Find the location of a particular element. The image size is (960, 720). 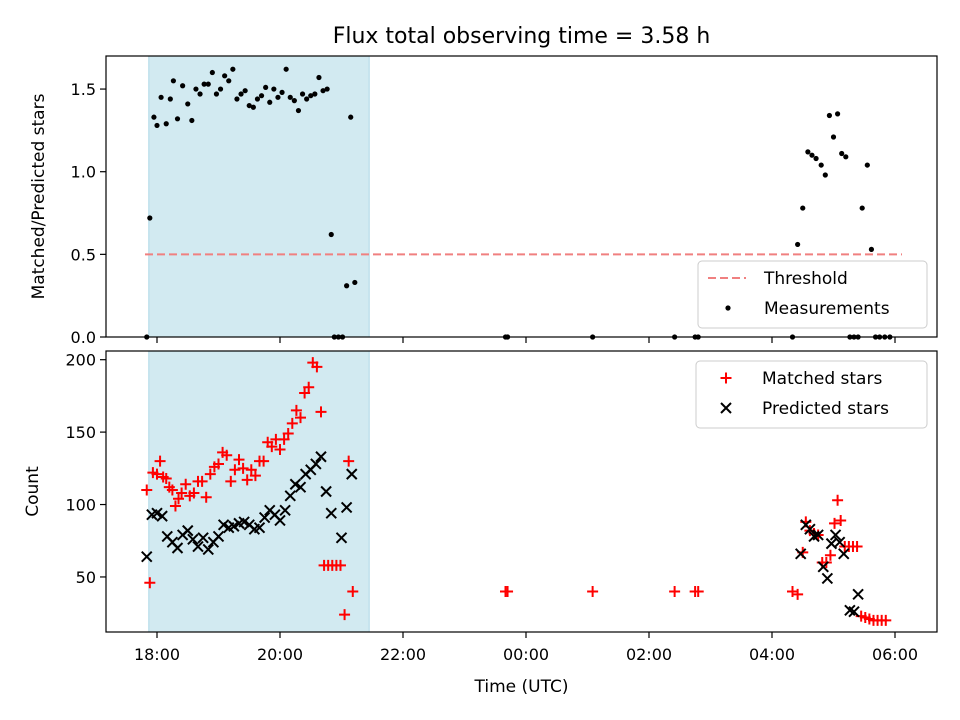

top-x-ticks is located at coordinates (526, 340).